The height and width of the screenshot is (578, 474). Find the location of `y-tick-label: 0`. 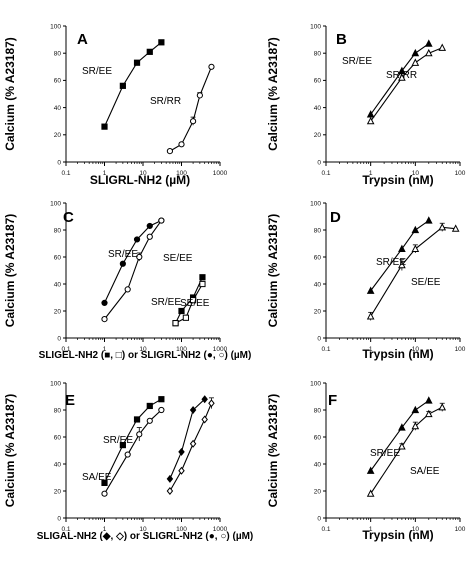

y-tick-label: 0 is located at coordinates (319, 162).